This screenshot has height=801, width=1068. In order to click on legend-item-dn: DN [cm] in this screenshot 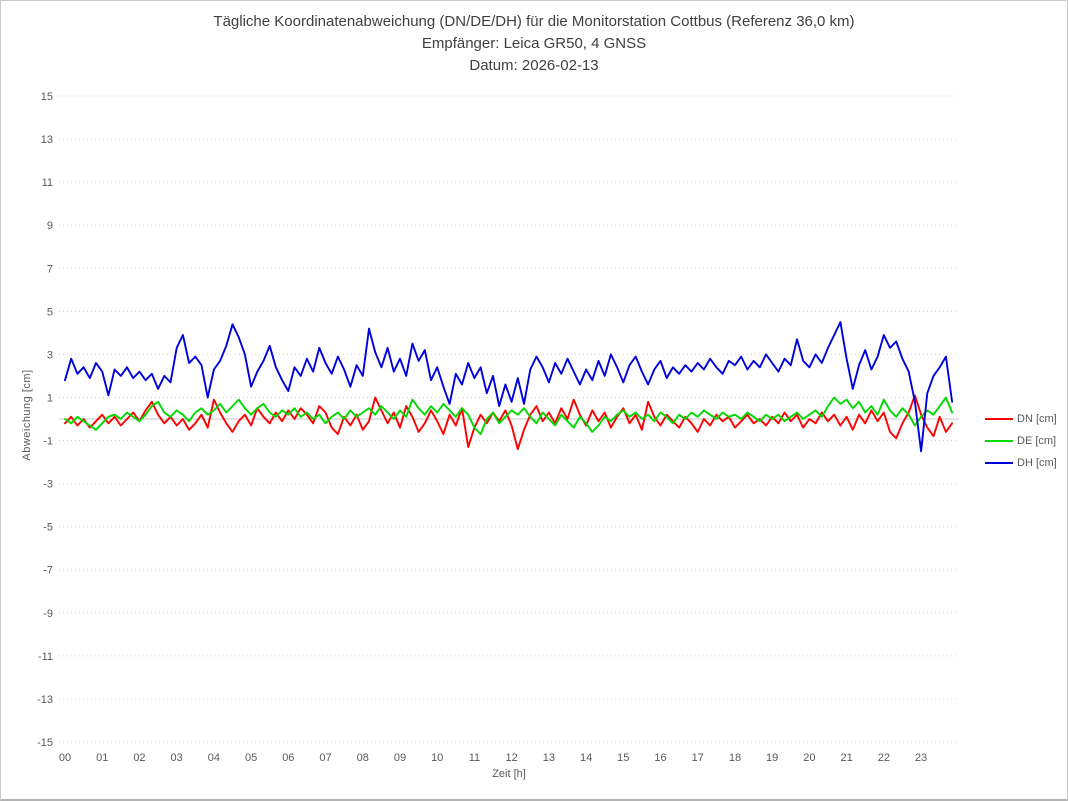, I will do `click(1021, 419)`.